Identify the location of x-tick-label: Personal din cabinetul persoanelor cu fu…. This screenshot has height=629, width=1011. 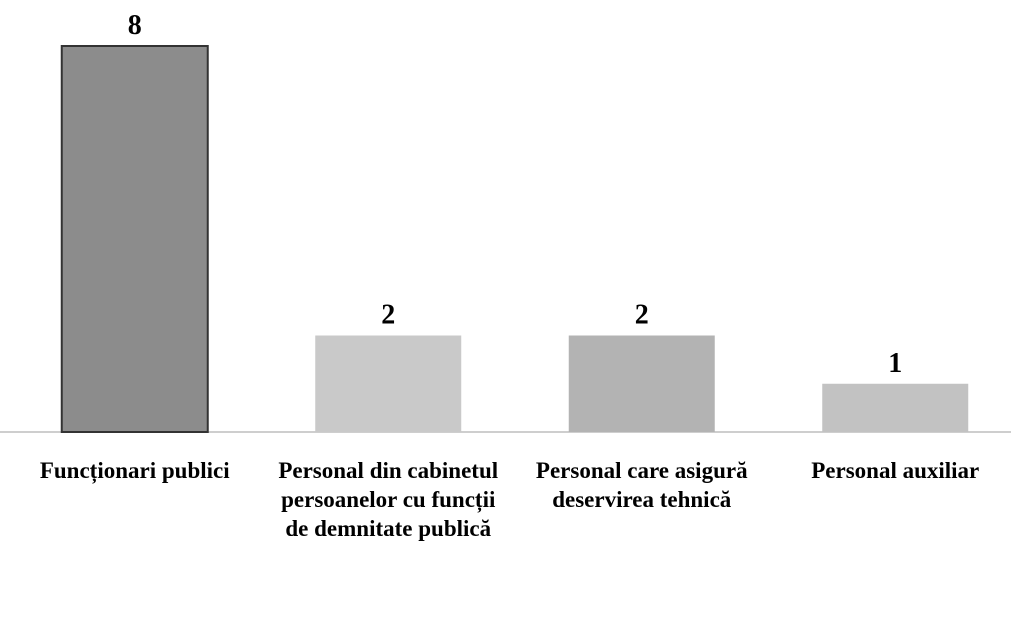
(388, 499).